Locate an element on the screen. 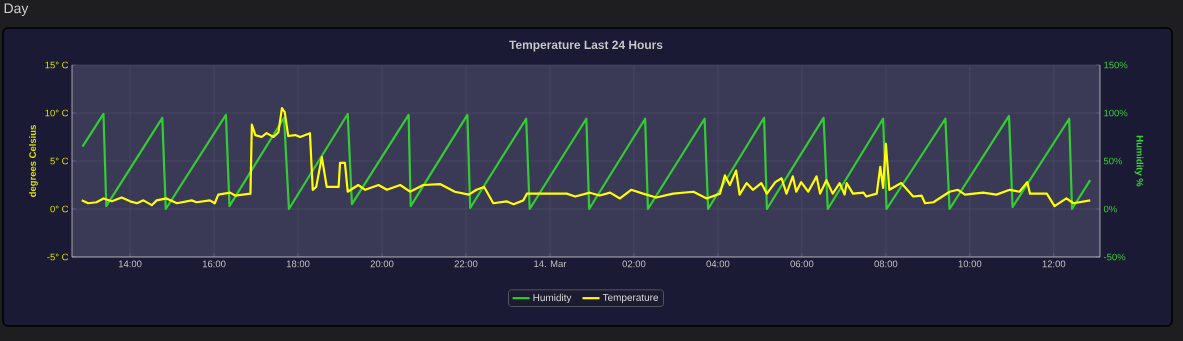 The image size is (1183, 341). y2-tick-label: 0% is located at coordinates (1110, 209).